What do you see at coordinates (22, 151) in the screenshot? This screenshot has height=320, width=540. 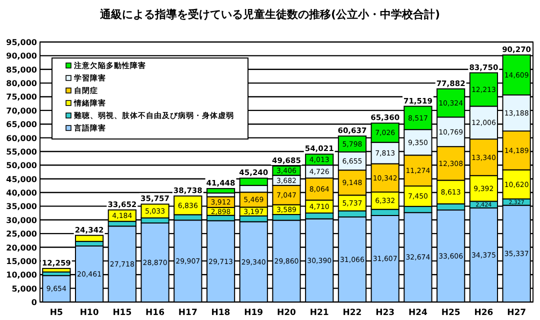 I see `y-tick-label: 55,000` at bounding box center [22, 151].